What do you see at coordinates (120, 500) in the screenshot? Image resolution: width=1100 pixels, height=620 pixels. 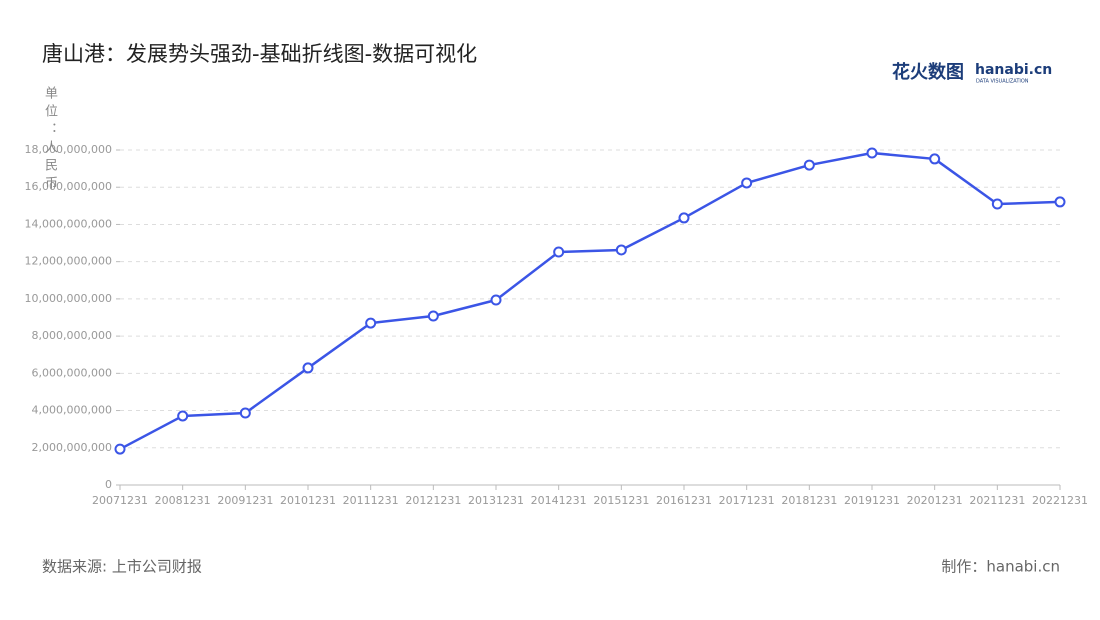 I see `x-tick-label: 20071231` at bounding box center [120, 500].